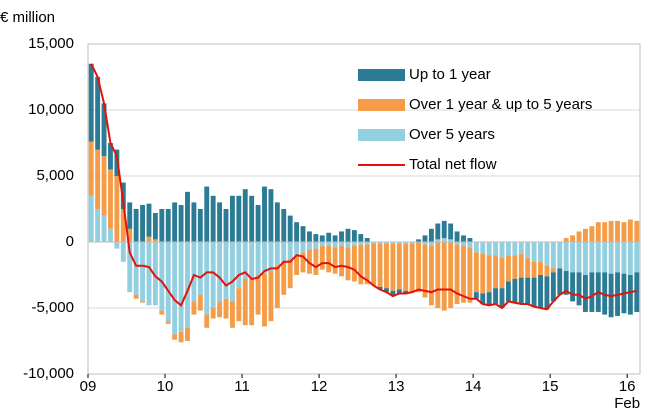 This screenshot has width=654, height=410. What do you see at coordinates (165, 386) in the screenshot?
I see `x-tick-label: 10` at bounding box center [165, 386].